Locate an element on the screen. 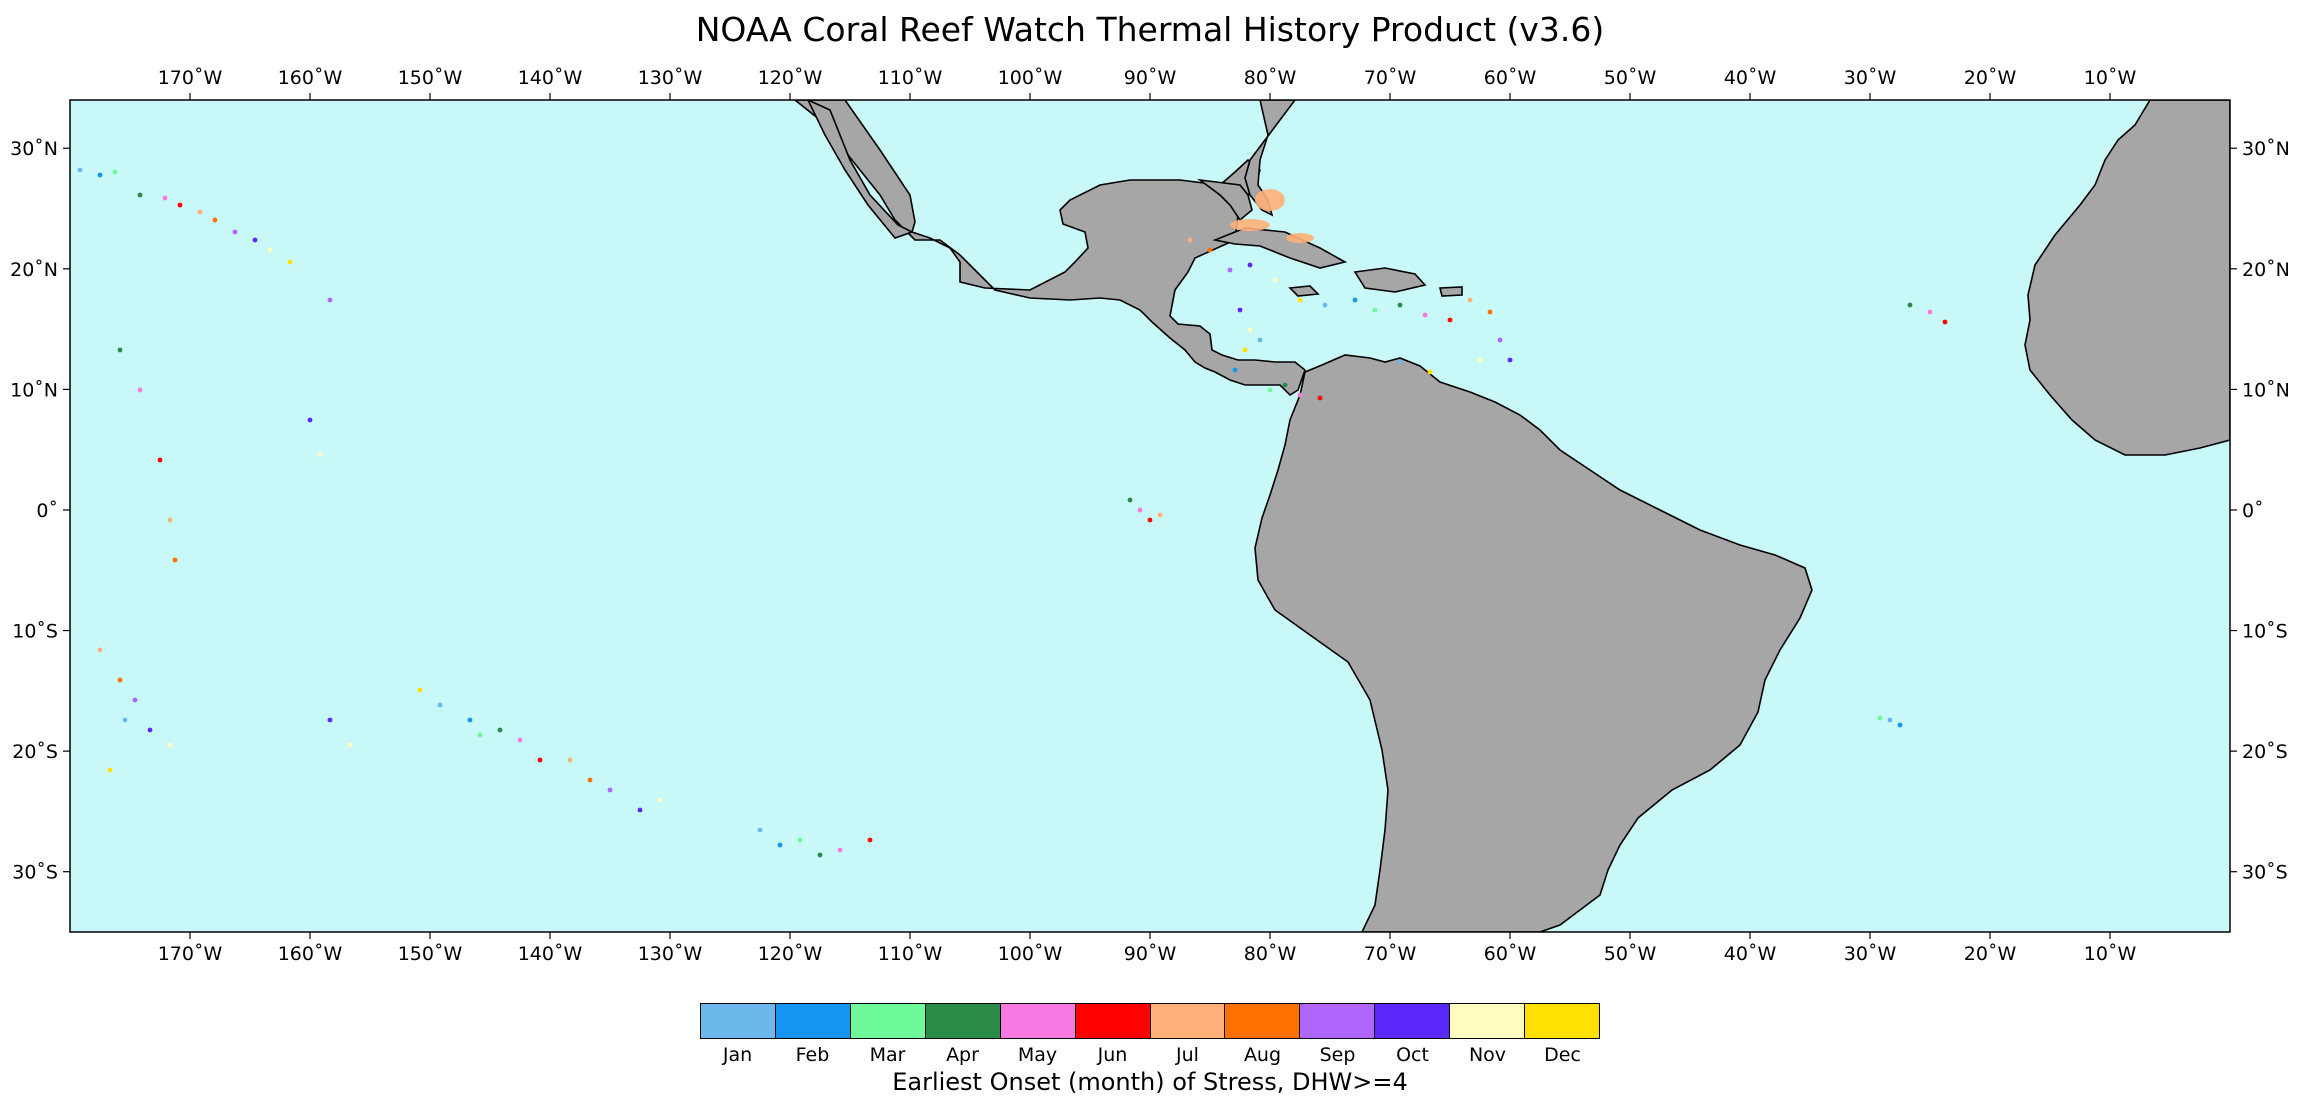 The width and height of the screenshot is (2300, 1108). colorbar-label-may: May is located at coordinates (1037, 1055).